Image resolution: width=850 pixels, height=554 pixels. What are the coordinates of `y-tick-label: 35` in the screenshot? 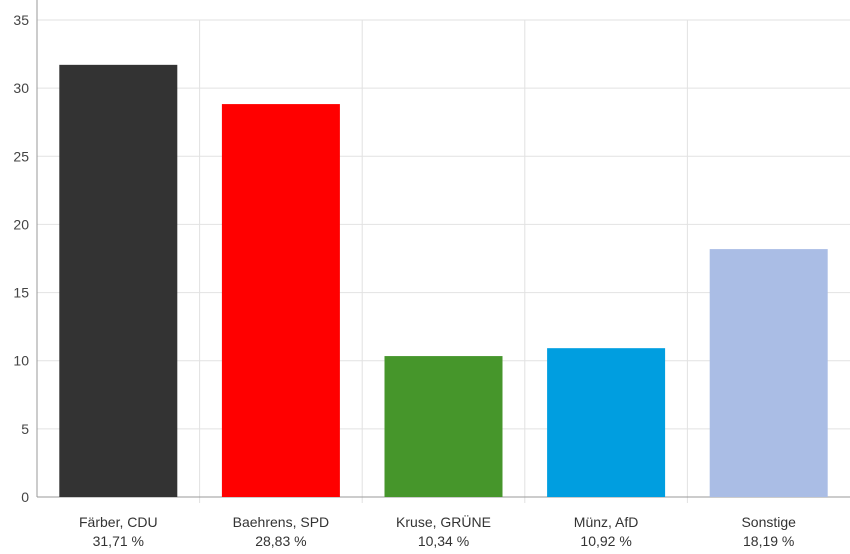 It's located at (21, 20).